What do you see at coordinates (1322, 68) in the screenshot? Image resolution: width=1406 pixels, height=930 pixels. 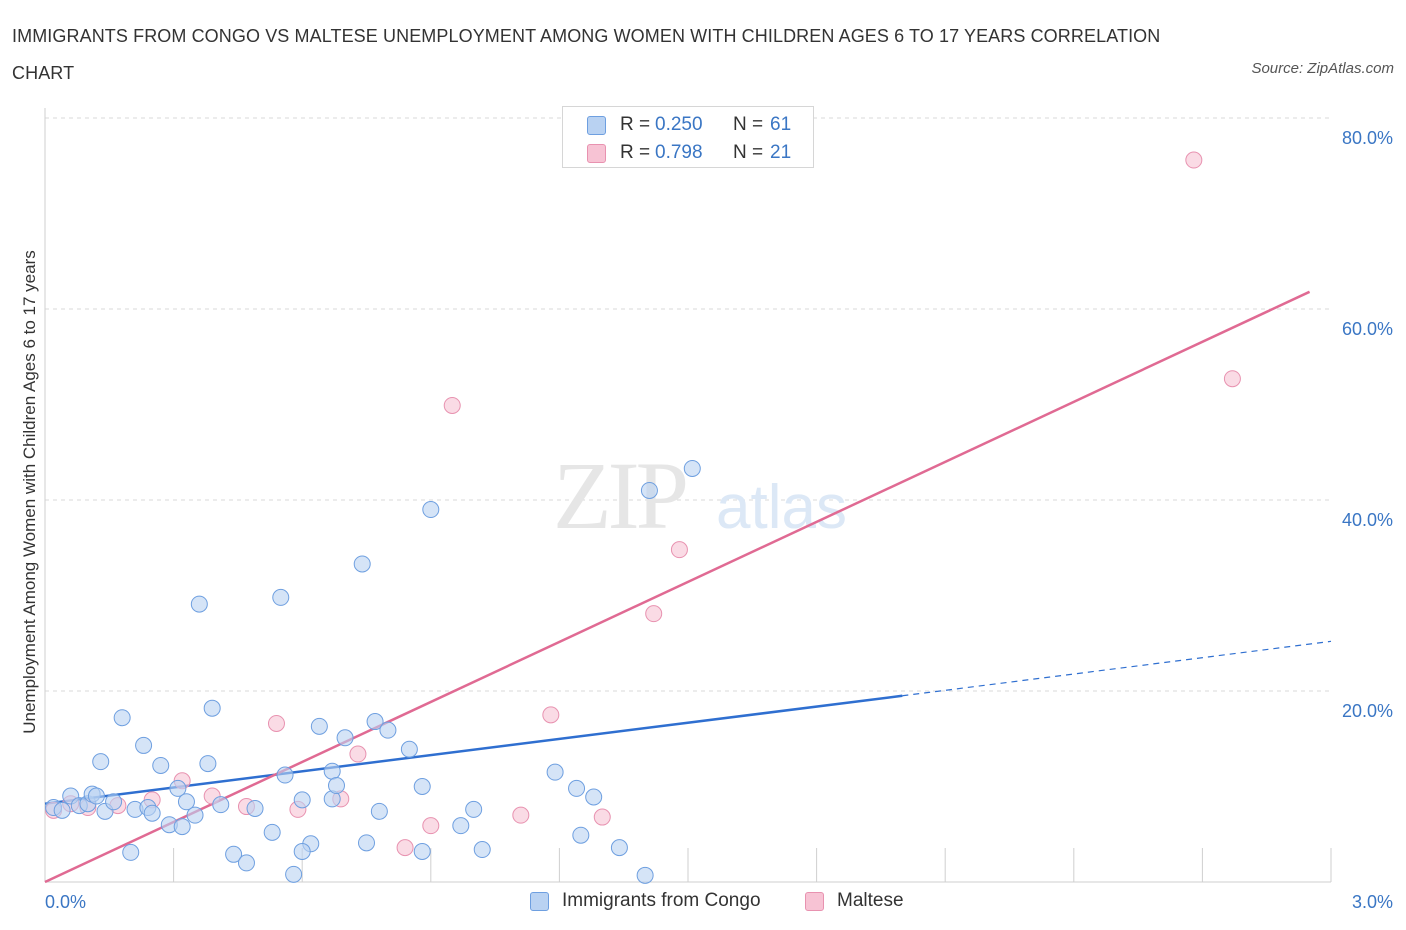 I see `source-label: Source: ZipAtlas.com` at bounding box center [1322, 68].